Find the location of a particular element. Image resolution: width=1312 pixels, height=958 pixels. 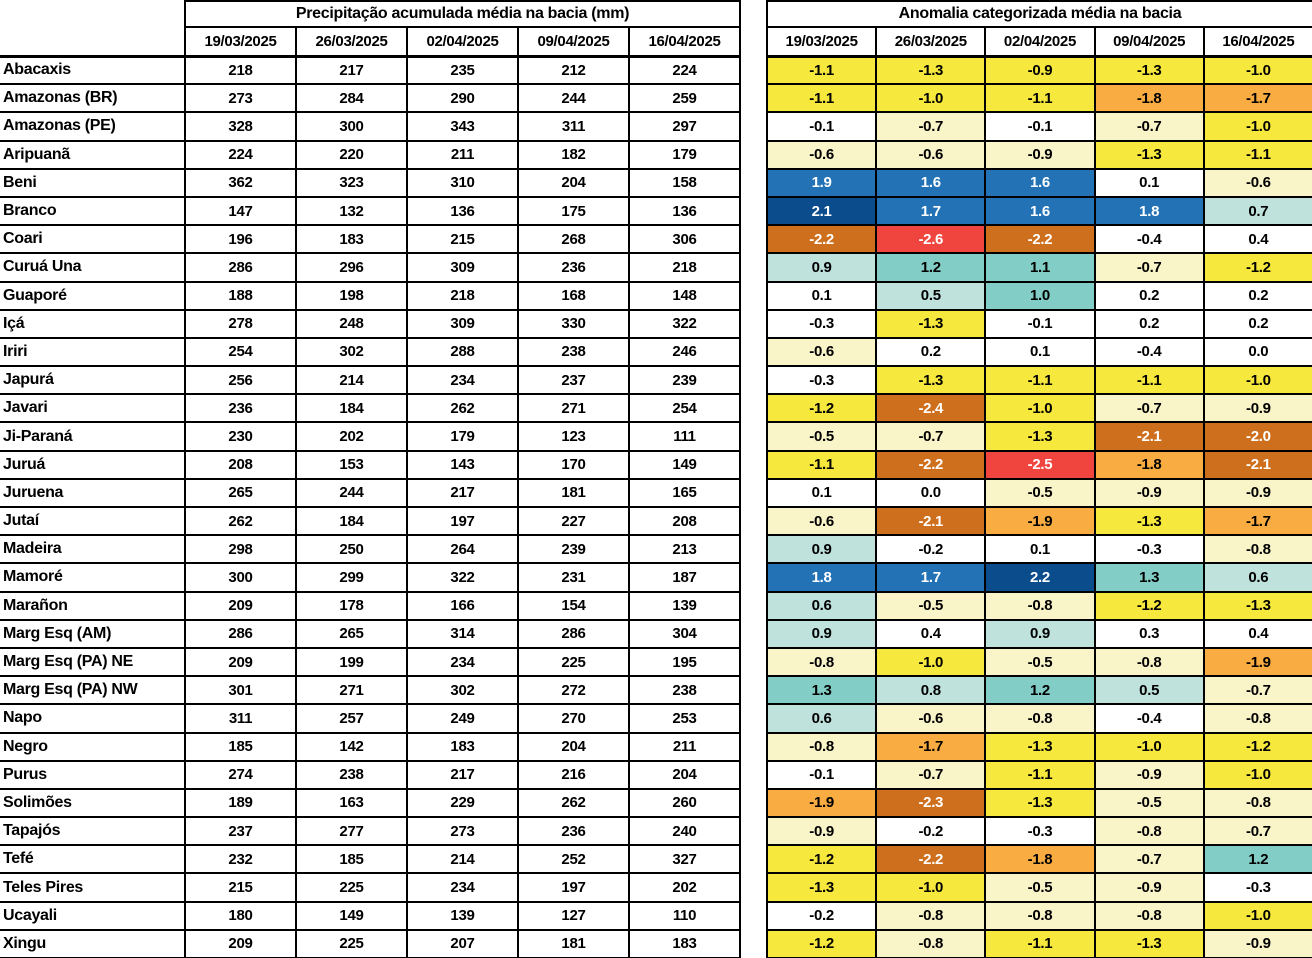

precip-cell: 224 is located at coordinates (240, 154).